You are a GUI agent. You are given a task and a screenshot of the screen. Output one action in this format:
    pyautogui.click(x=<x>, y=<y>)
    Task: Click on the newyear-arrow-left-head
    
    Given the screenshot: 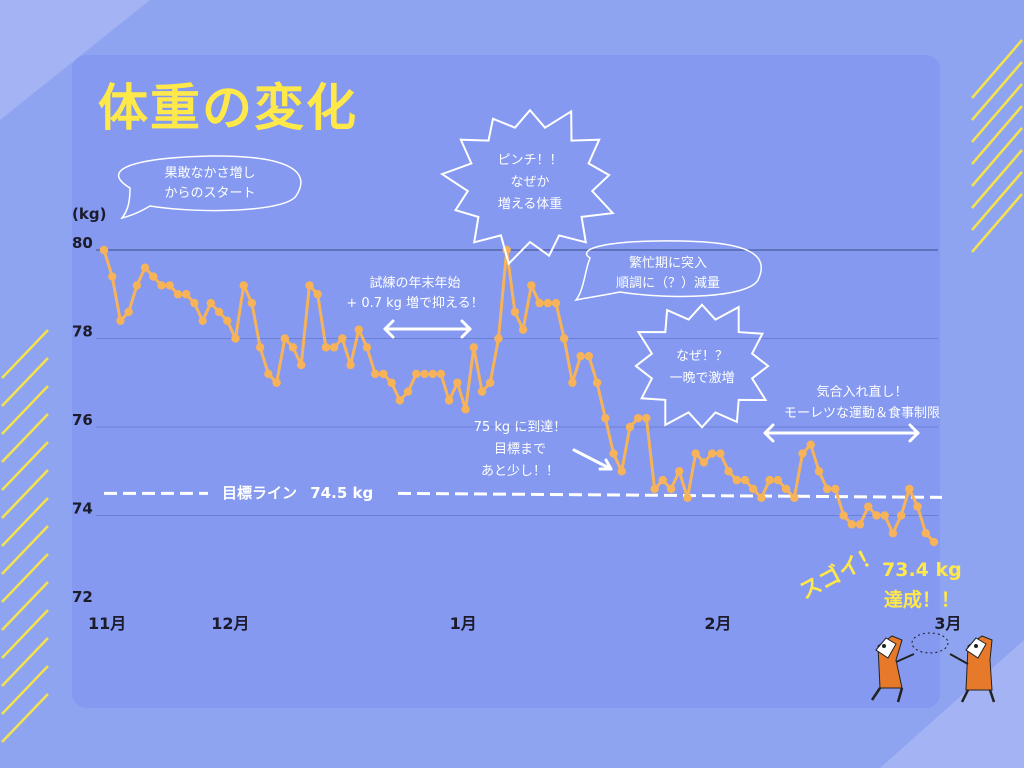 What is the action you would take?
    pyautogui.click(x=389, y=329)
    